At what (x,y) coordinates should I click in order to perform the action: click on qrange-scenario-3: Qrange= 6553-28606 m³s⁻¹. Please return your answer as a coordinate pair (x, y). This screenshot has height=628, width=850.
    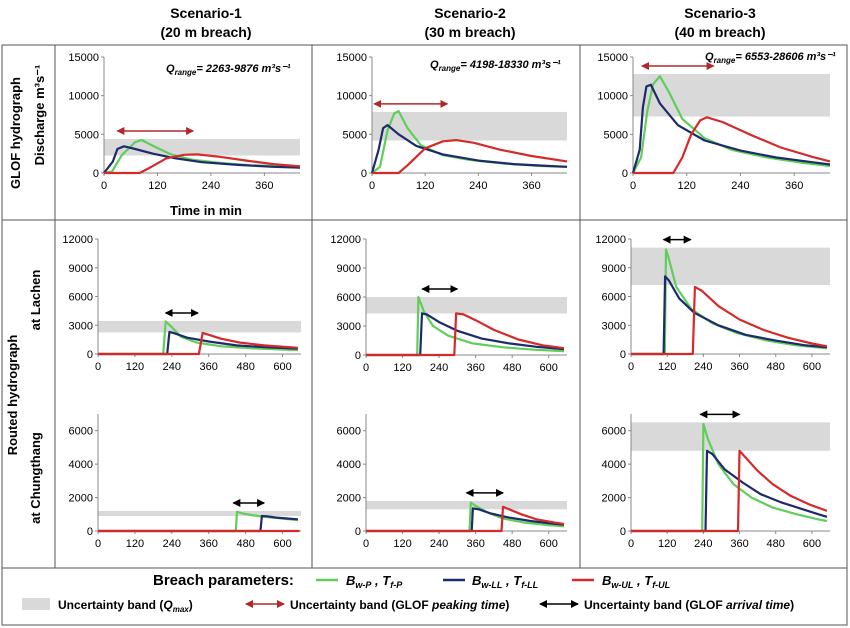
    Looking at the image, I should click on (770, 58).